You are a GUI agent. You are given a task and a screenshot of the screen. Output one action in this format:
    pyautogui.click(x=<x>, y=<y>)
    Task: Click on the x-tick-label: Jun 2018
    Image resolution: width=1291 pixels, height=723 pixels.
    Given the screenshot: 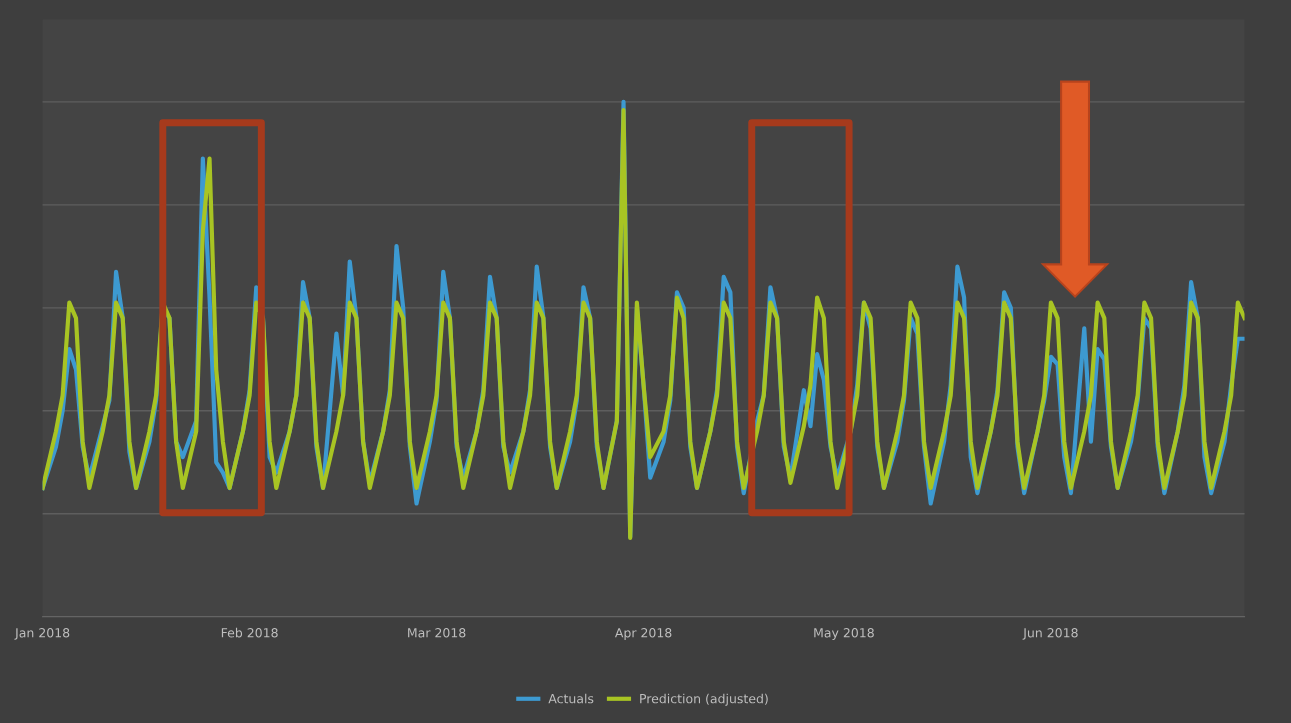 What is the action you would take?
    pyautogui.click(x=1050, y=634)
    